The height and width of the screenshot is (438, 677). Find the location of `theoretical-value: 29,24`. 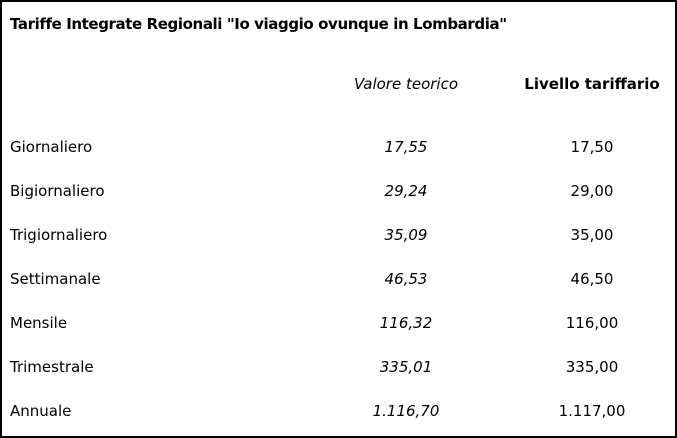

theoretical-value: 29,24 is located at coordinates (406, 191).